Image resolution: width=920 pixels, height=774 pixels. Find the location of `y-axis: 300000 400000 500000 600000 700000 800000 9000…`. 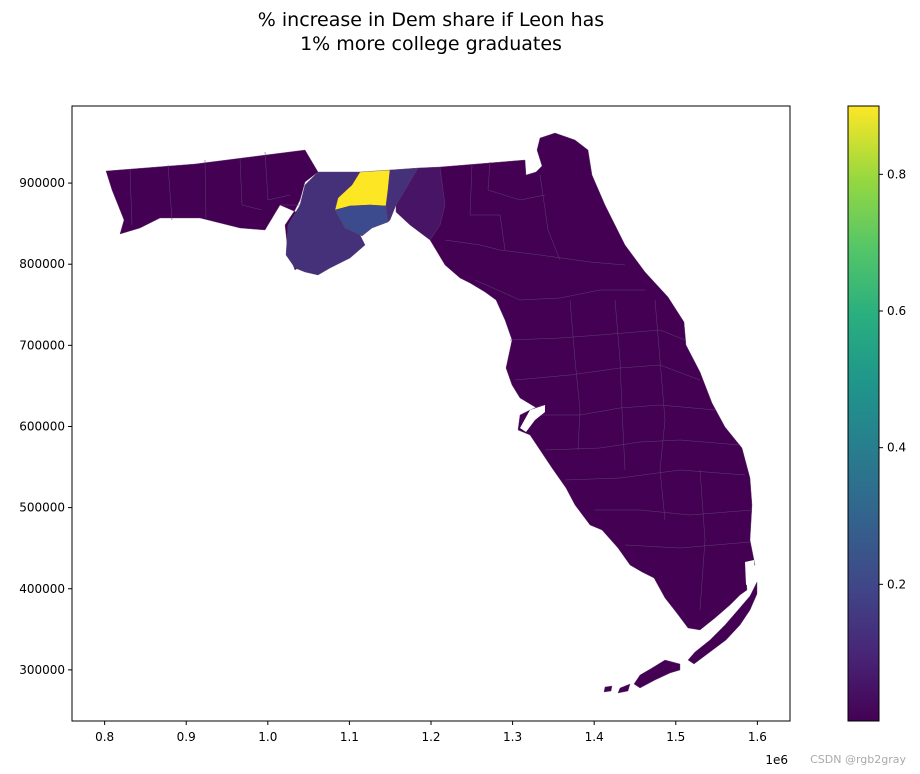

y-axis: 300000 400000 500000 600000 700000 800000 9000… is located at coordinates (45, 426).